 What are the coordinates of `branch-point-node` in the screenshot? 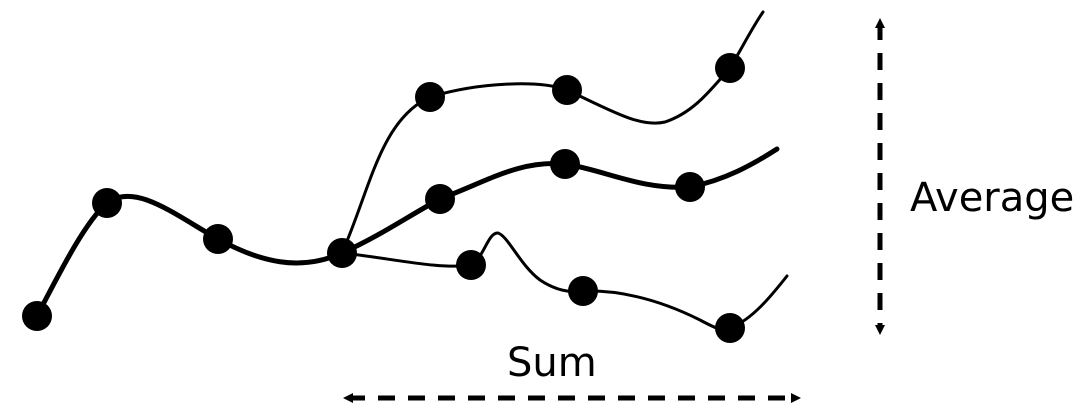 It's located at (342, 253).